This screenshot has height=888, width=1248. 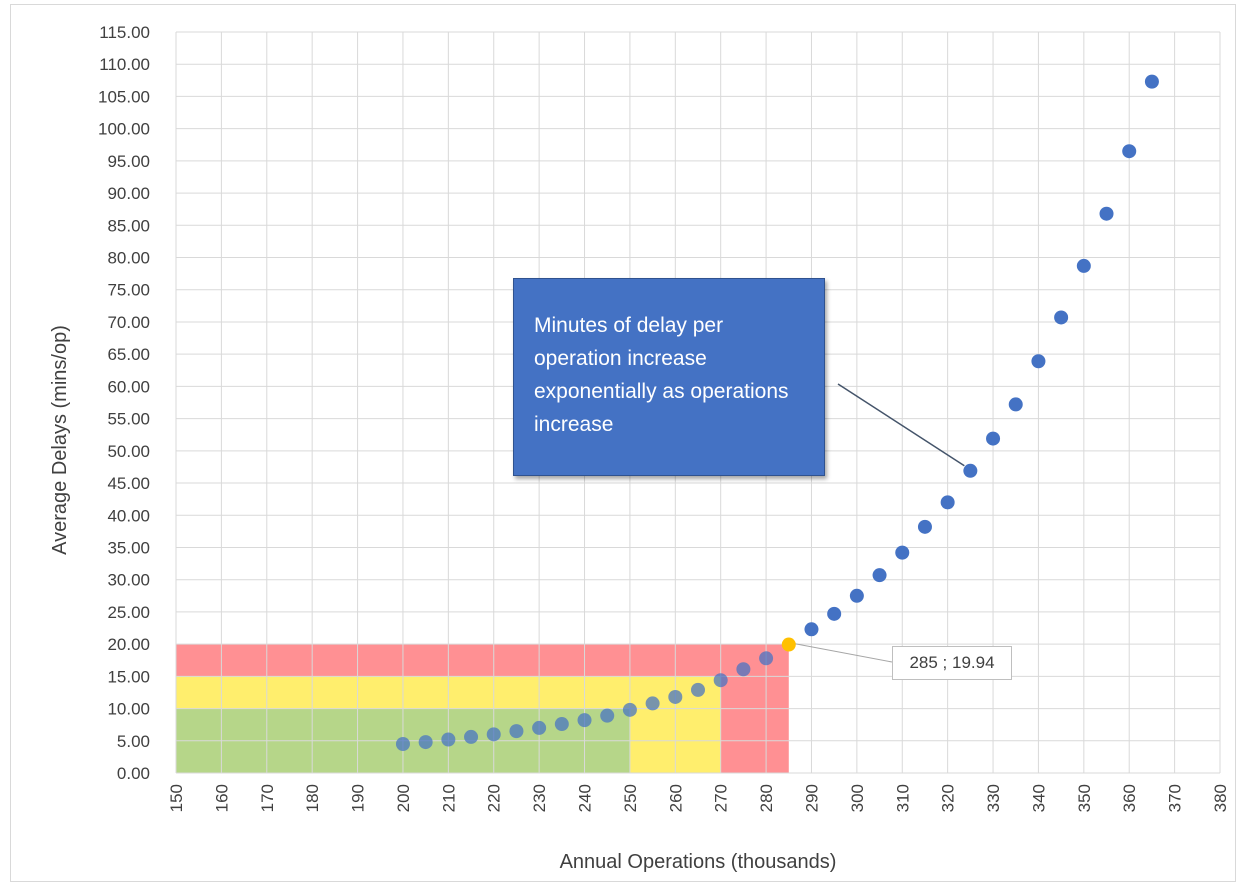 I want to click on y-tick-label: 10.00, so click(x=128, y=709).